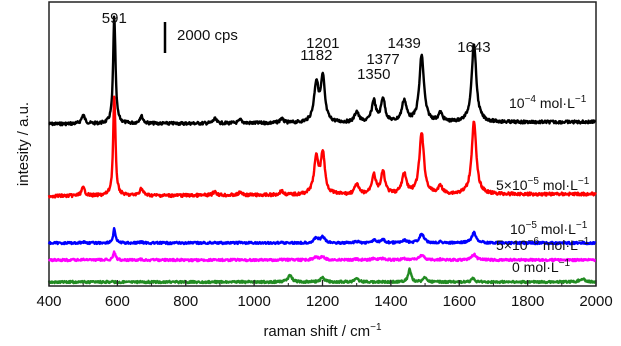 The image size is (621, 346). What do you see at coordinates (316, 55) in the screenshot?
I see `peak-label-1182: 1182` at bounding box center [316, 55].